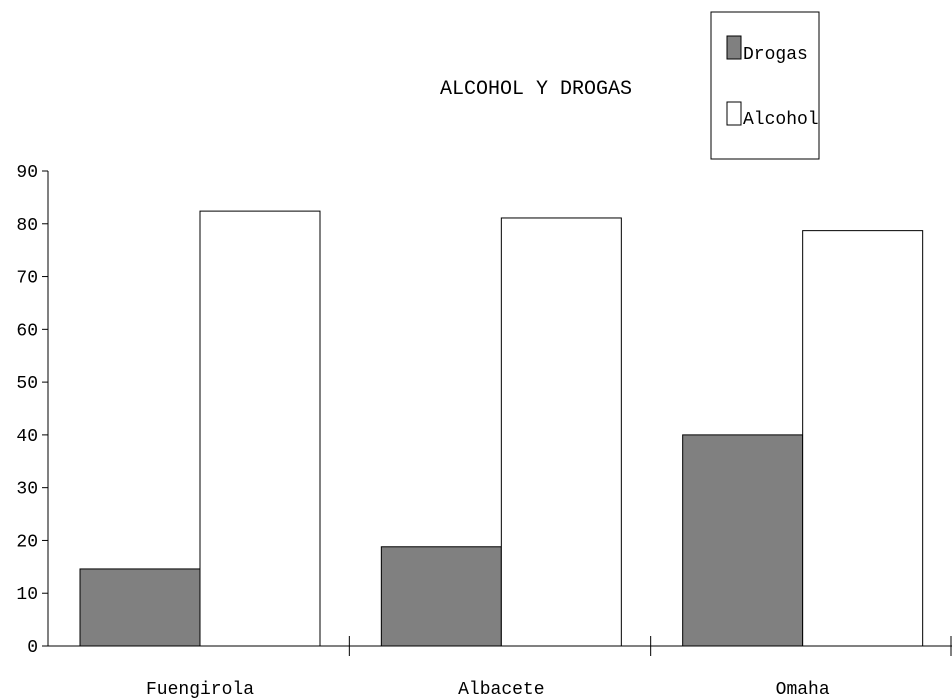 This screenshot has height=699, width=952. Describe the element at coordinates (775, 55) in the screenshot. I see `legend-label-drogas: Drogas` at that location.